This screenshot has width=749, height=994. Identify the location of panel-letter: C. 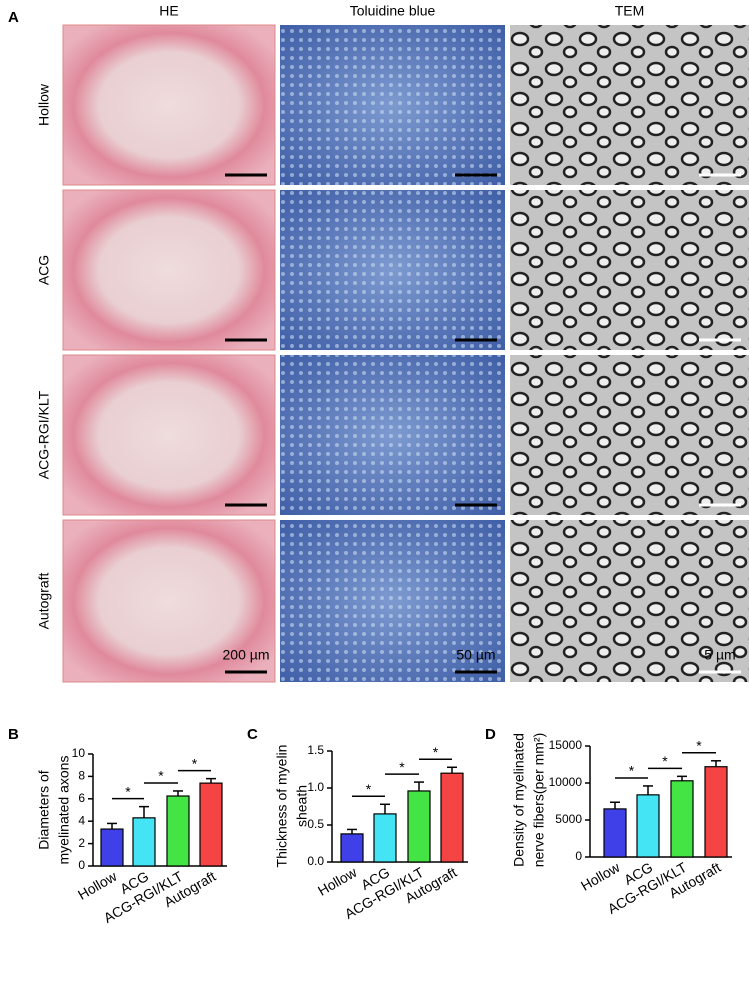
(252, 734).